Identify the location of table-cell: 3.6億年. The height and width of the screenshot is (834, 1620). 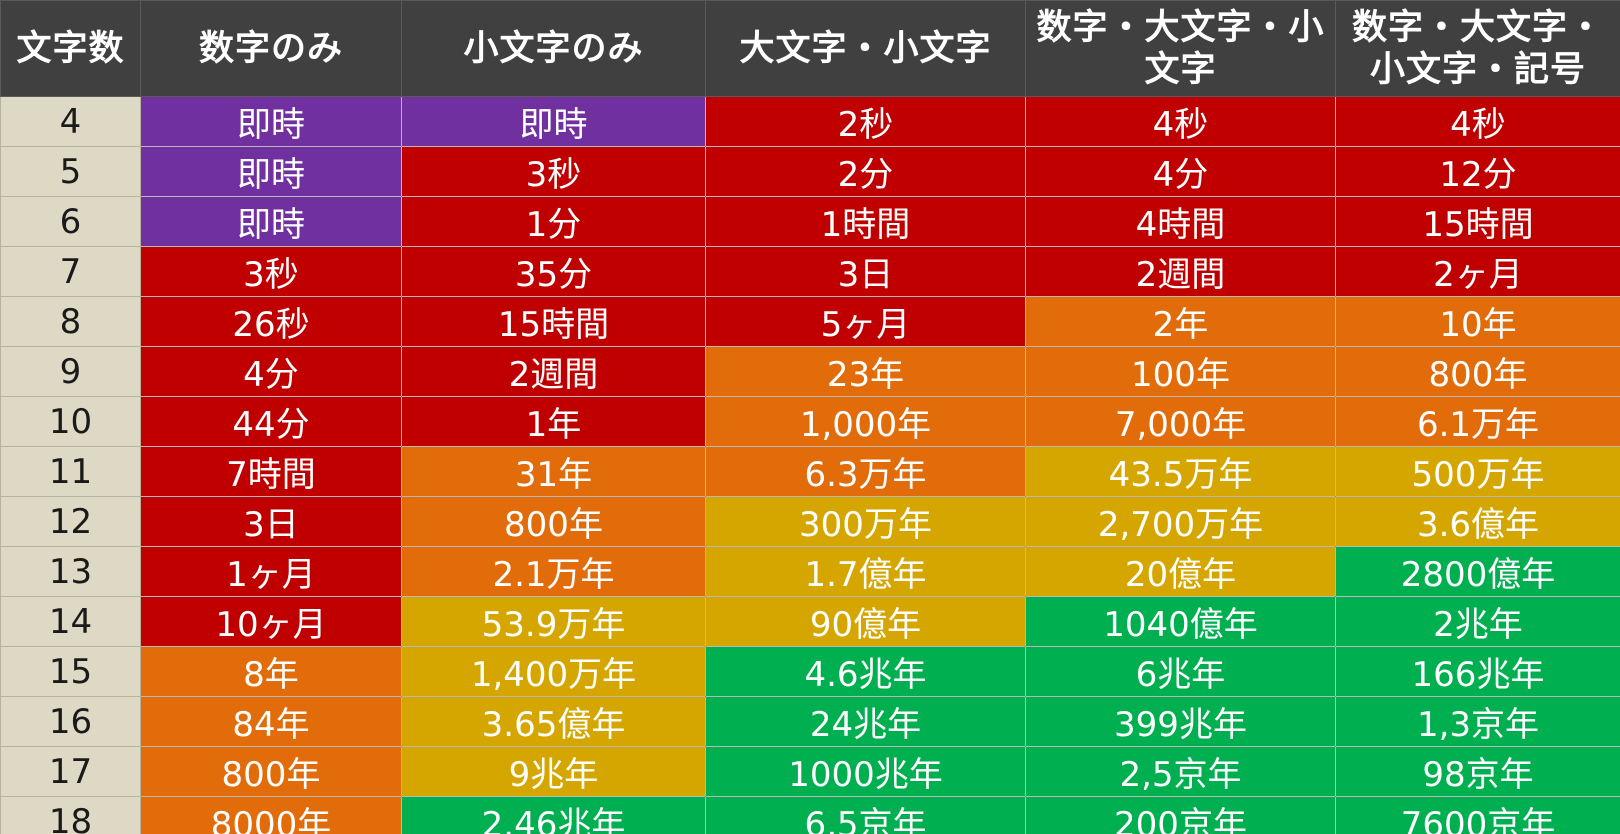
(1477, 521).